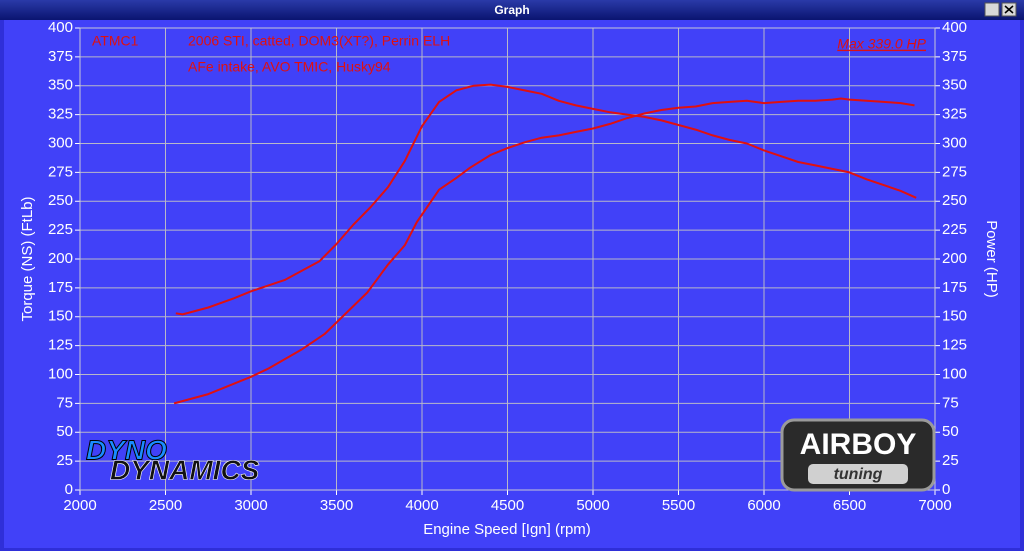 This screenshot has width=1024, height=556. I want to click on y2-tick-label: 400, so click(954, 27).